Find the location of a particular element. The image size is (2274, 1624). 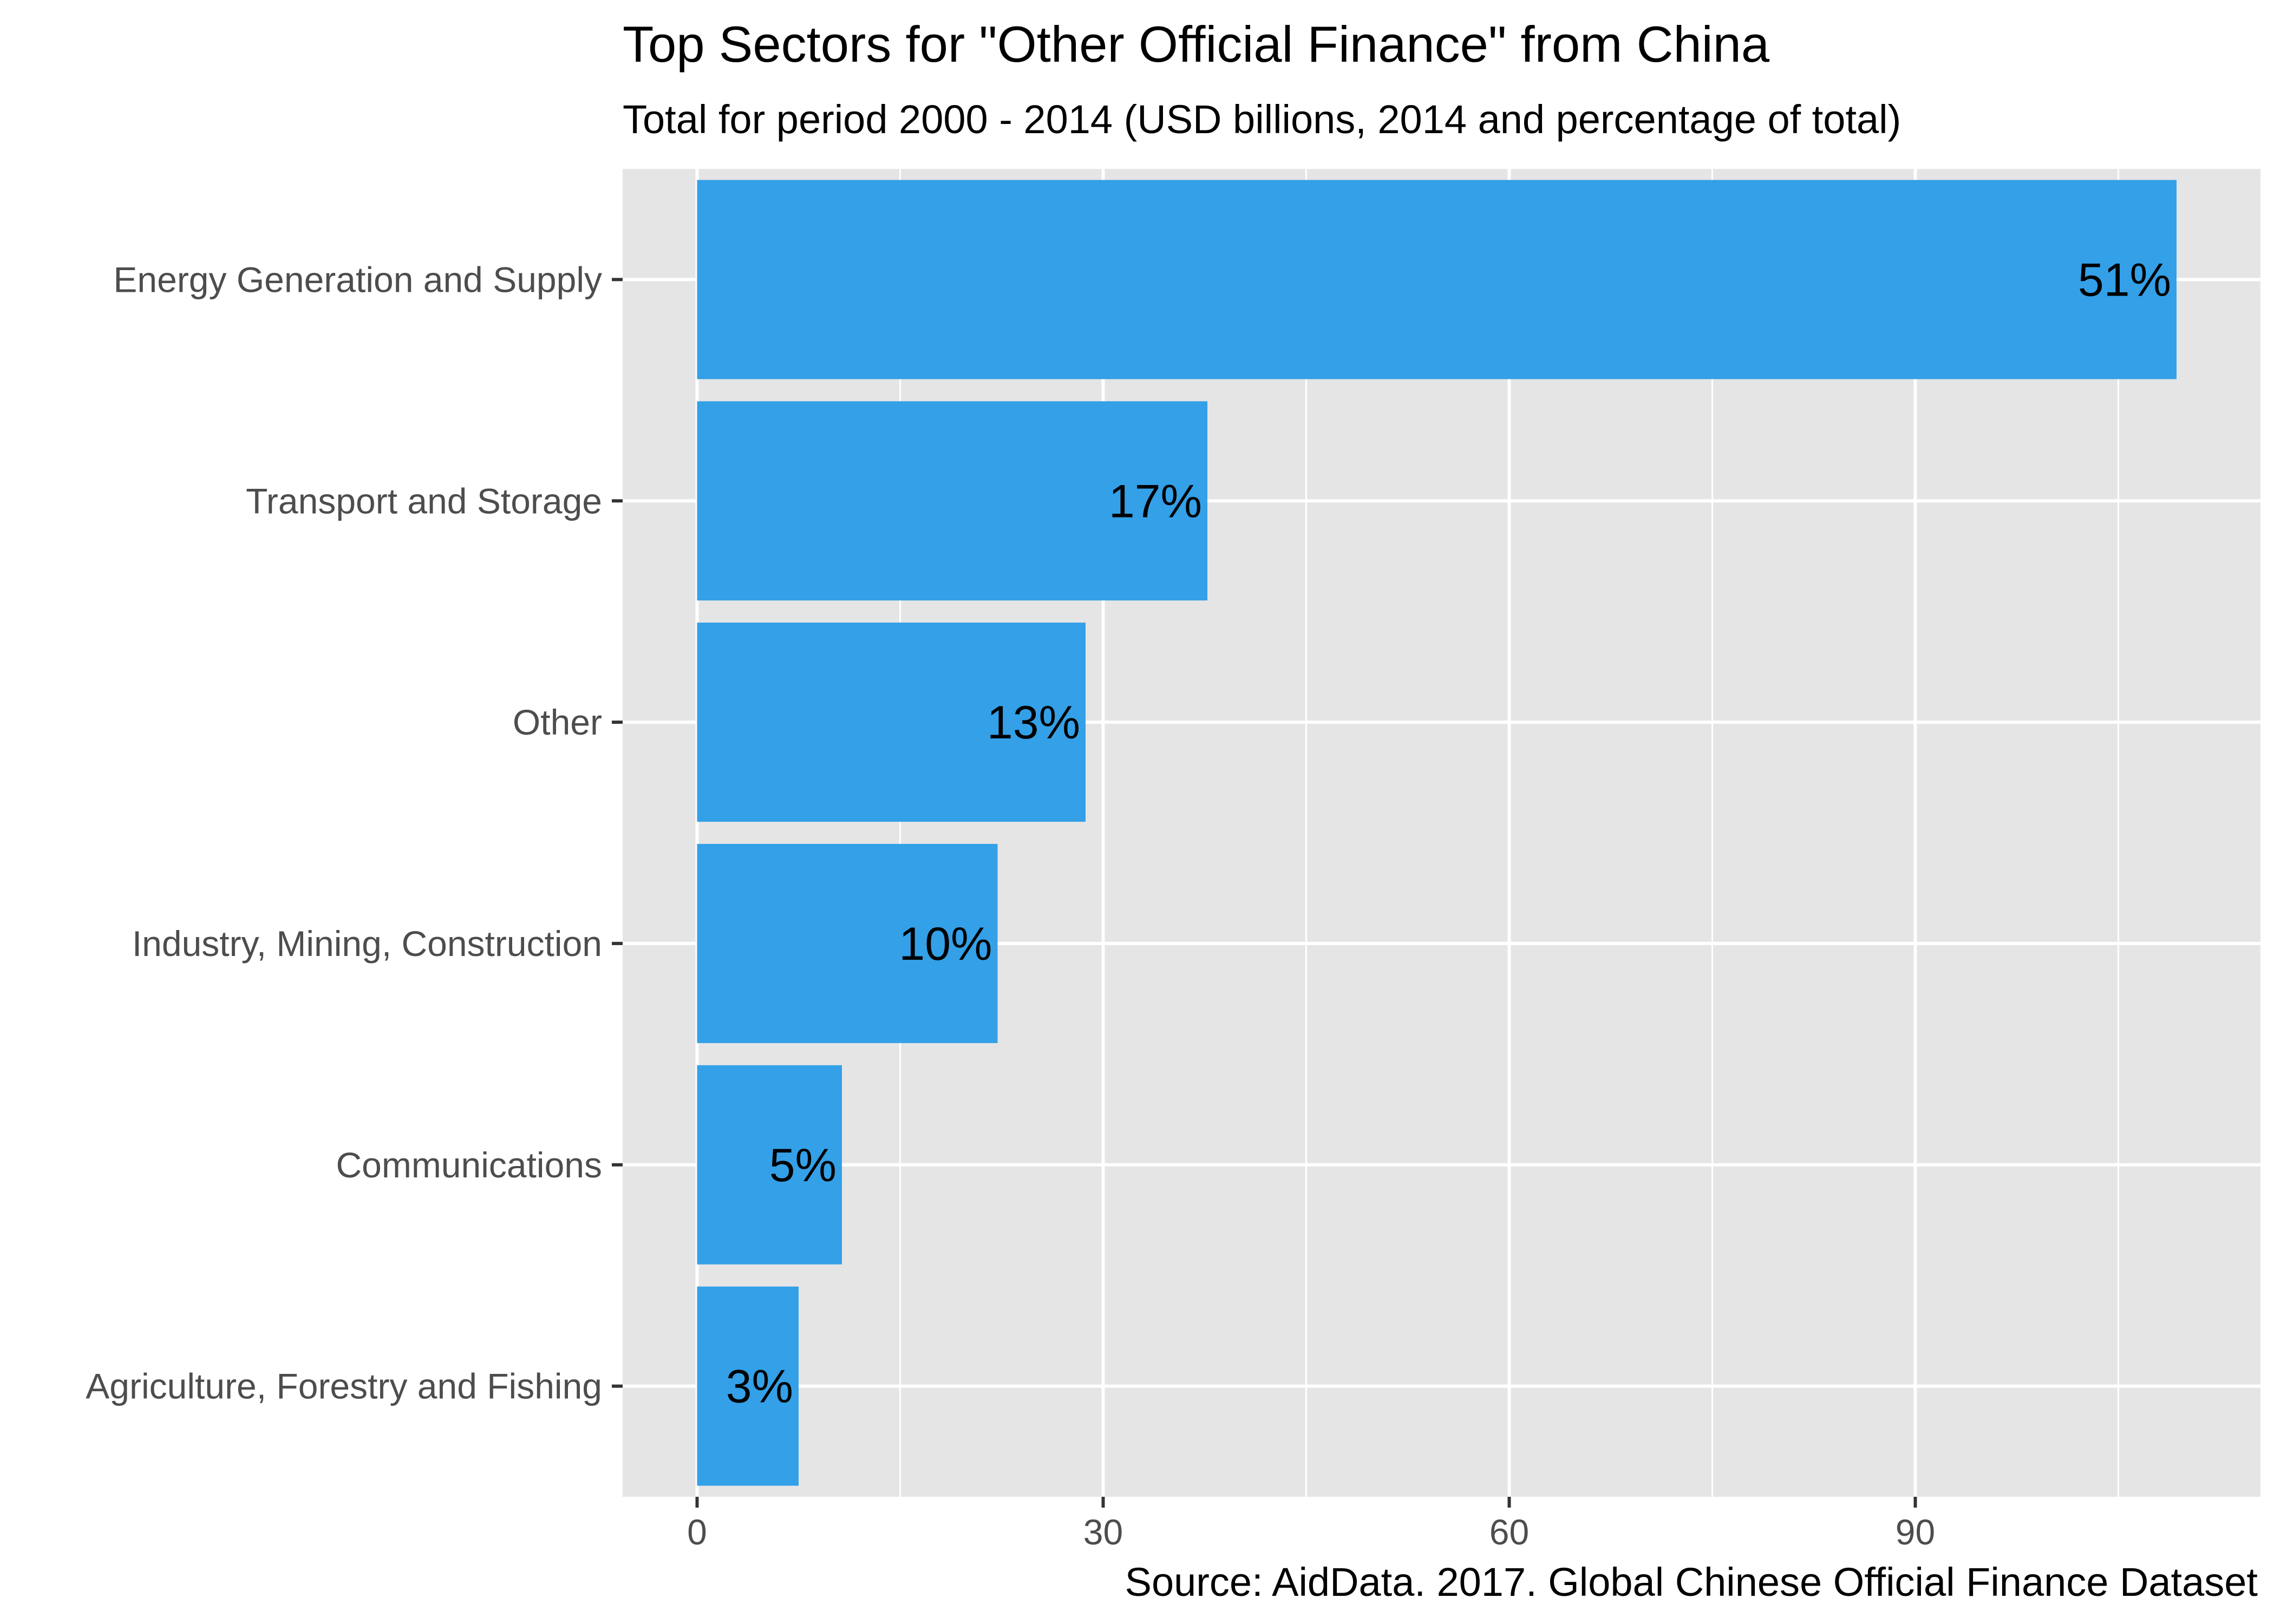

bar-value-label: 17% is located at coordinates (1155, 501).